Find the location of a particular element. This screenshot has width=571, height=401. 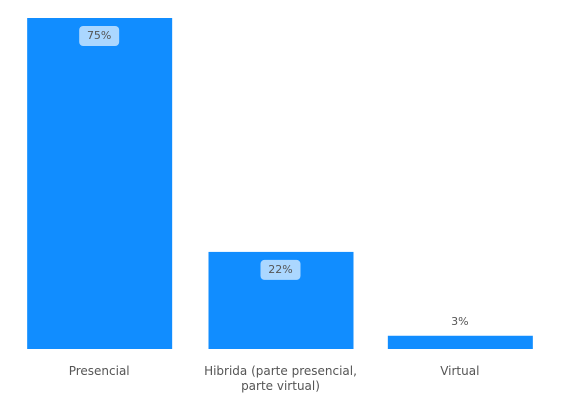

data-label: 3% is located at coordinates (459, 321).